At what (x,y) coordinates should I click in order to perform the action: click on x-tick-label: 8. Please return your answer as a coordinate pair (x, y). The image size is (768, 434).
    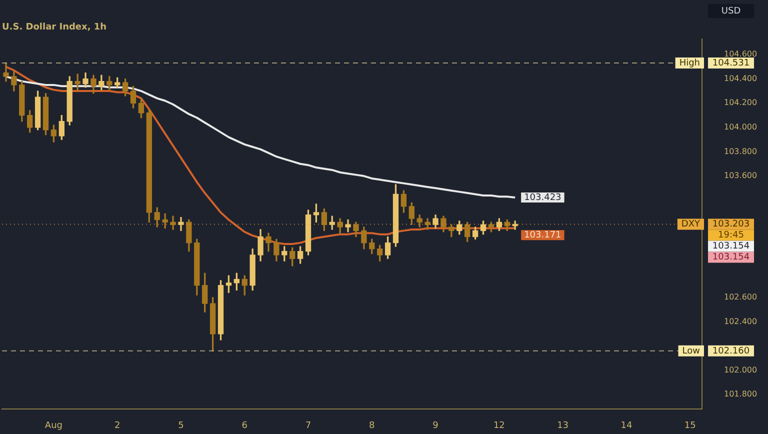
    Looking at the image, I should click on (372, 425).